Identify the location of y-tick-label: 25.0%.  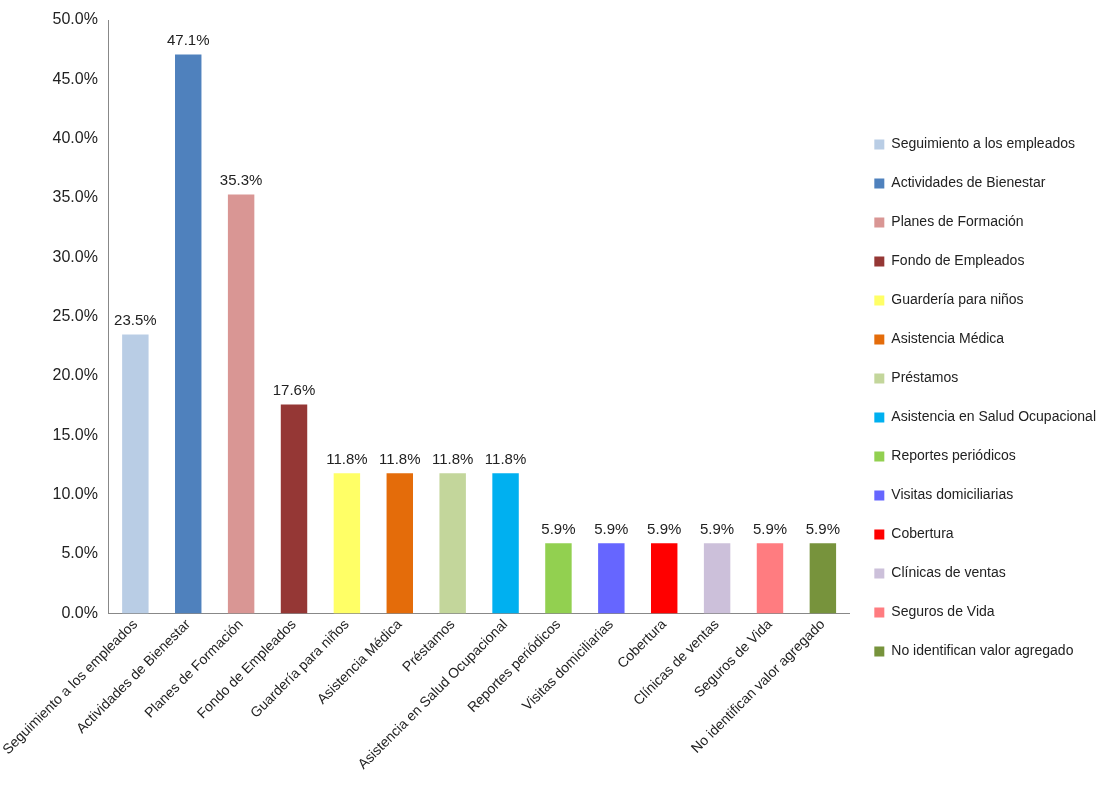
(75, 316).